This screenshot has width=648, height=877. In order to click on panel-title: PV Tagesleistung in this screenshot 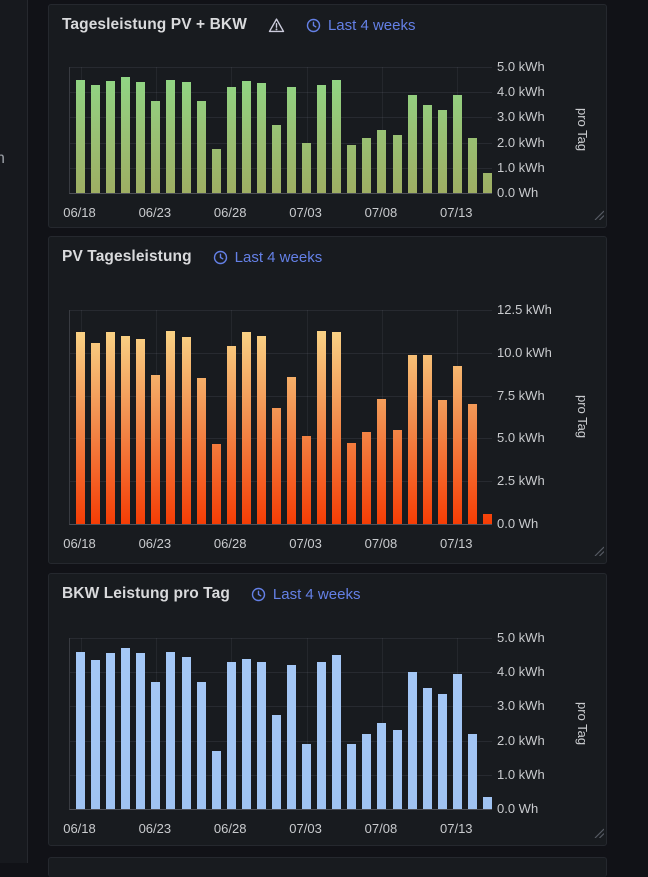, I will do `click(127, 256)`.